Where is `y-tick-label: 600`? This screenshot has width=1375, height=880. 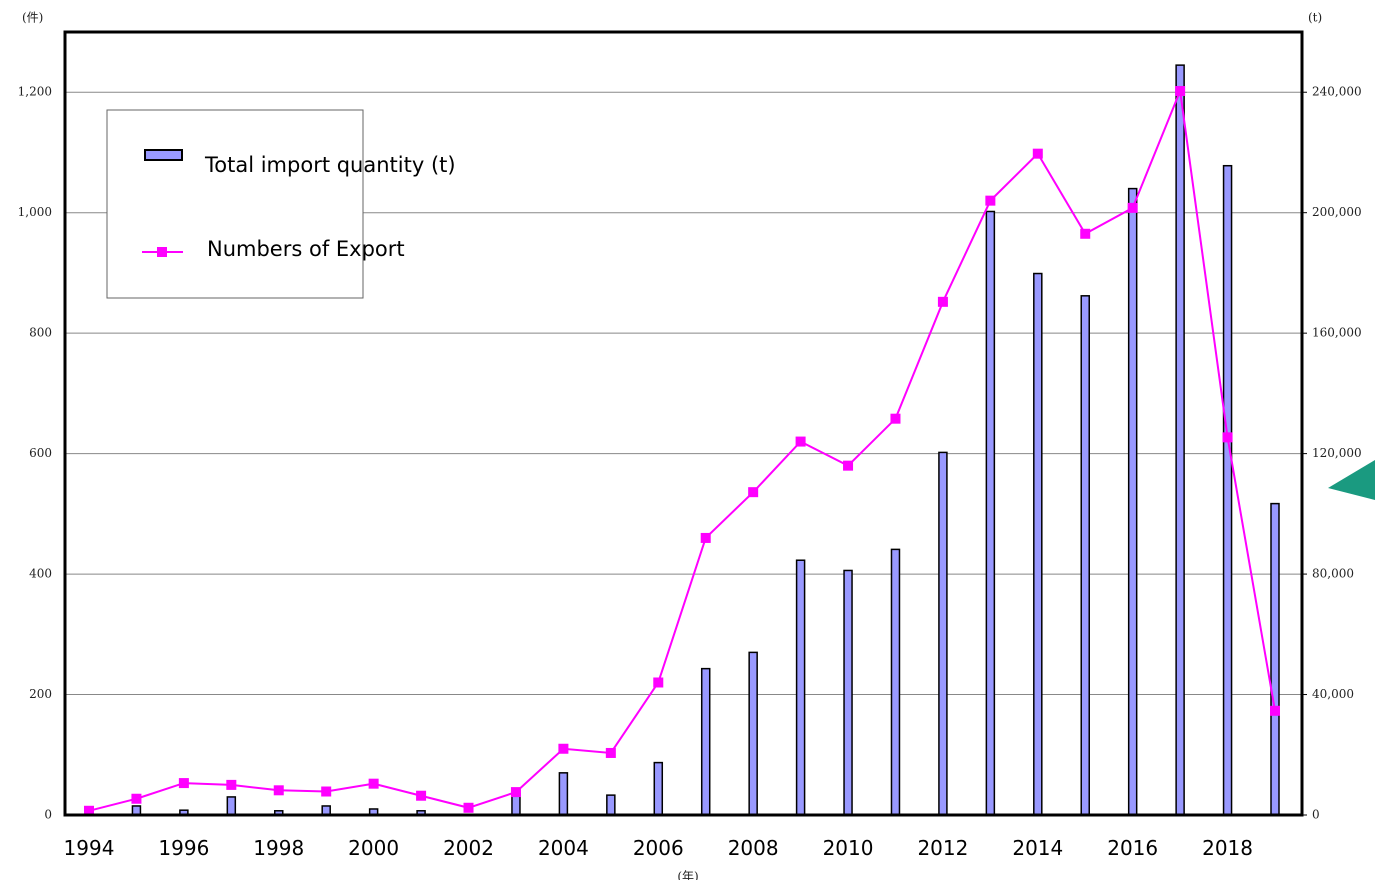 y-tick-label: 600 is located at coordinates (40, 453).